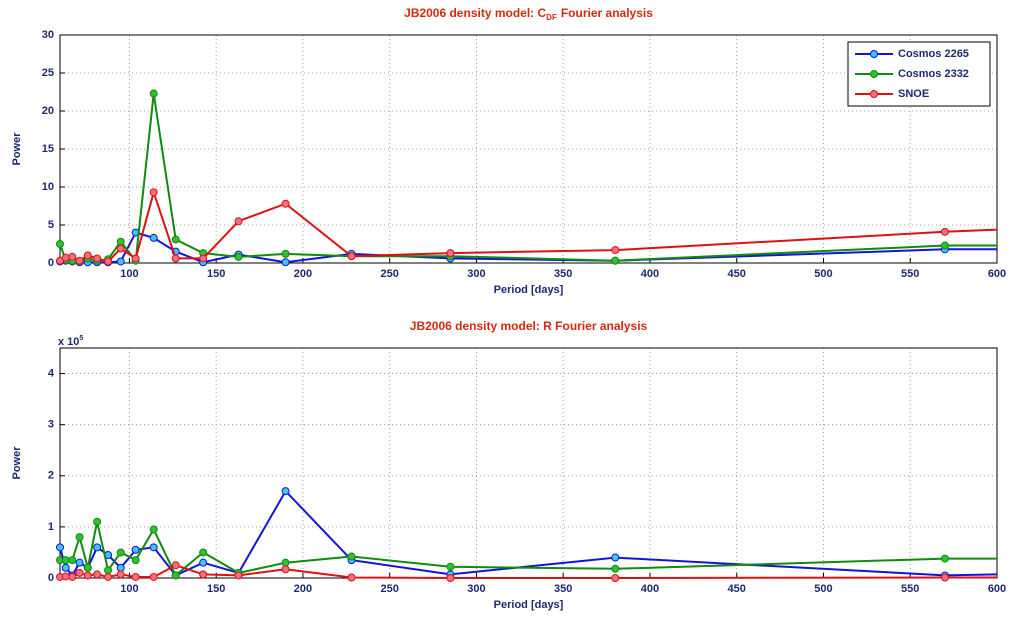  Describe the element at coordinates (607, 13) in the screenshot. I see `title-end: Fourier analysis` at that location.